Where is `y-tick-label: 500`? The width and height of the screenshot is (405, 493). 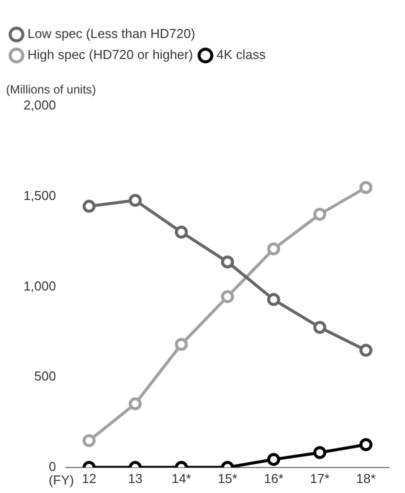
y-tick-label: 500 is located at coordinates (45, 376).